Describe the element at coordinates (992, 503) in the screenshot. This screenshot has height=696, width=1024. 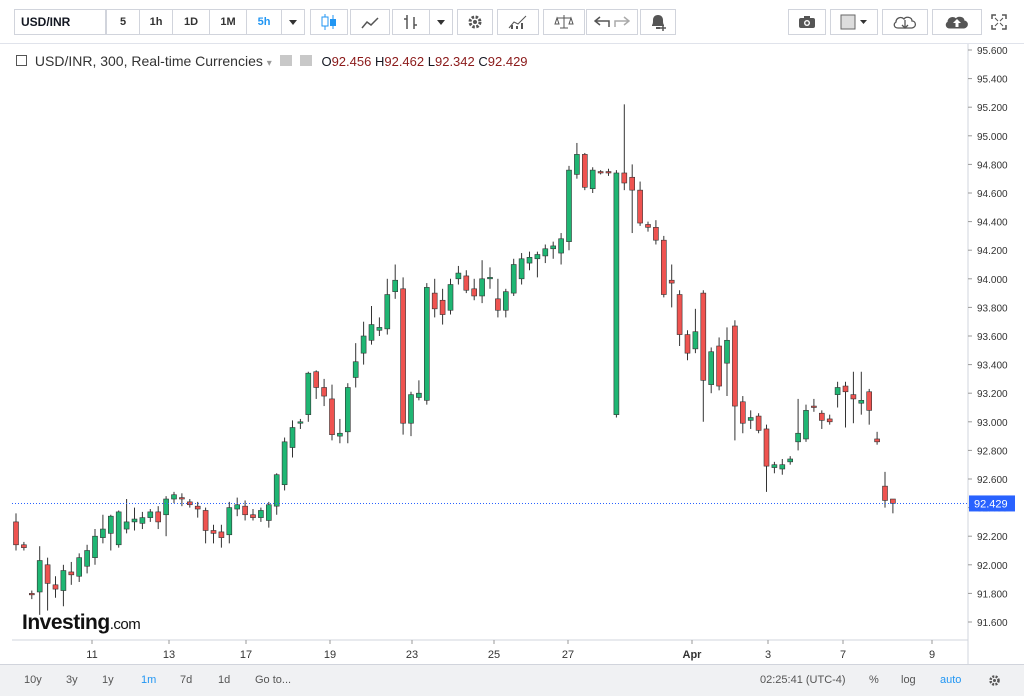
I see `last-price-tag-bg` at that location.